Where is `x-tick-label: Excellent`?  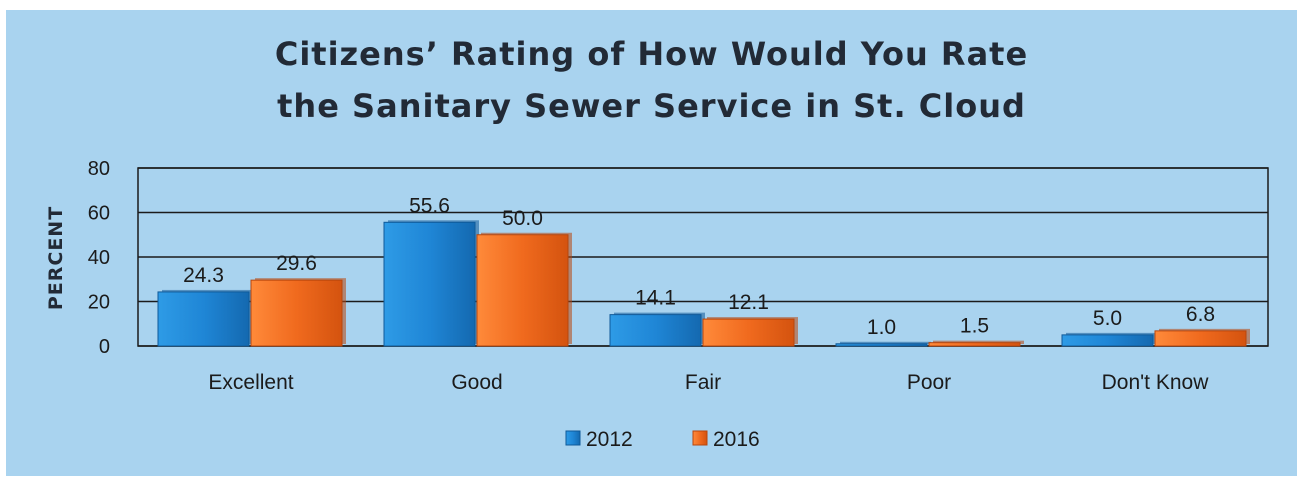 x-tick-label: Excellent is located at coordinates (250, 382).